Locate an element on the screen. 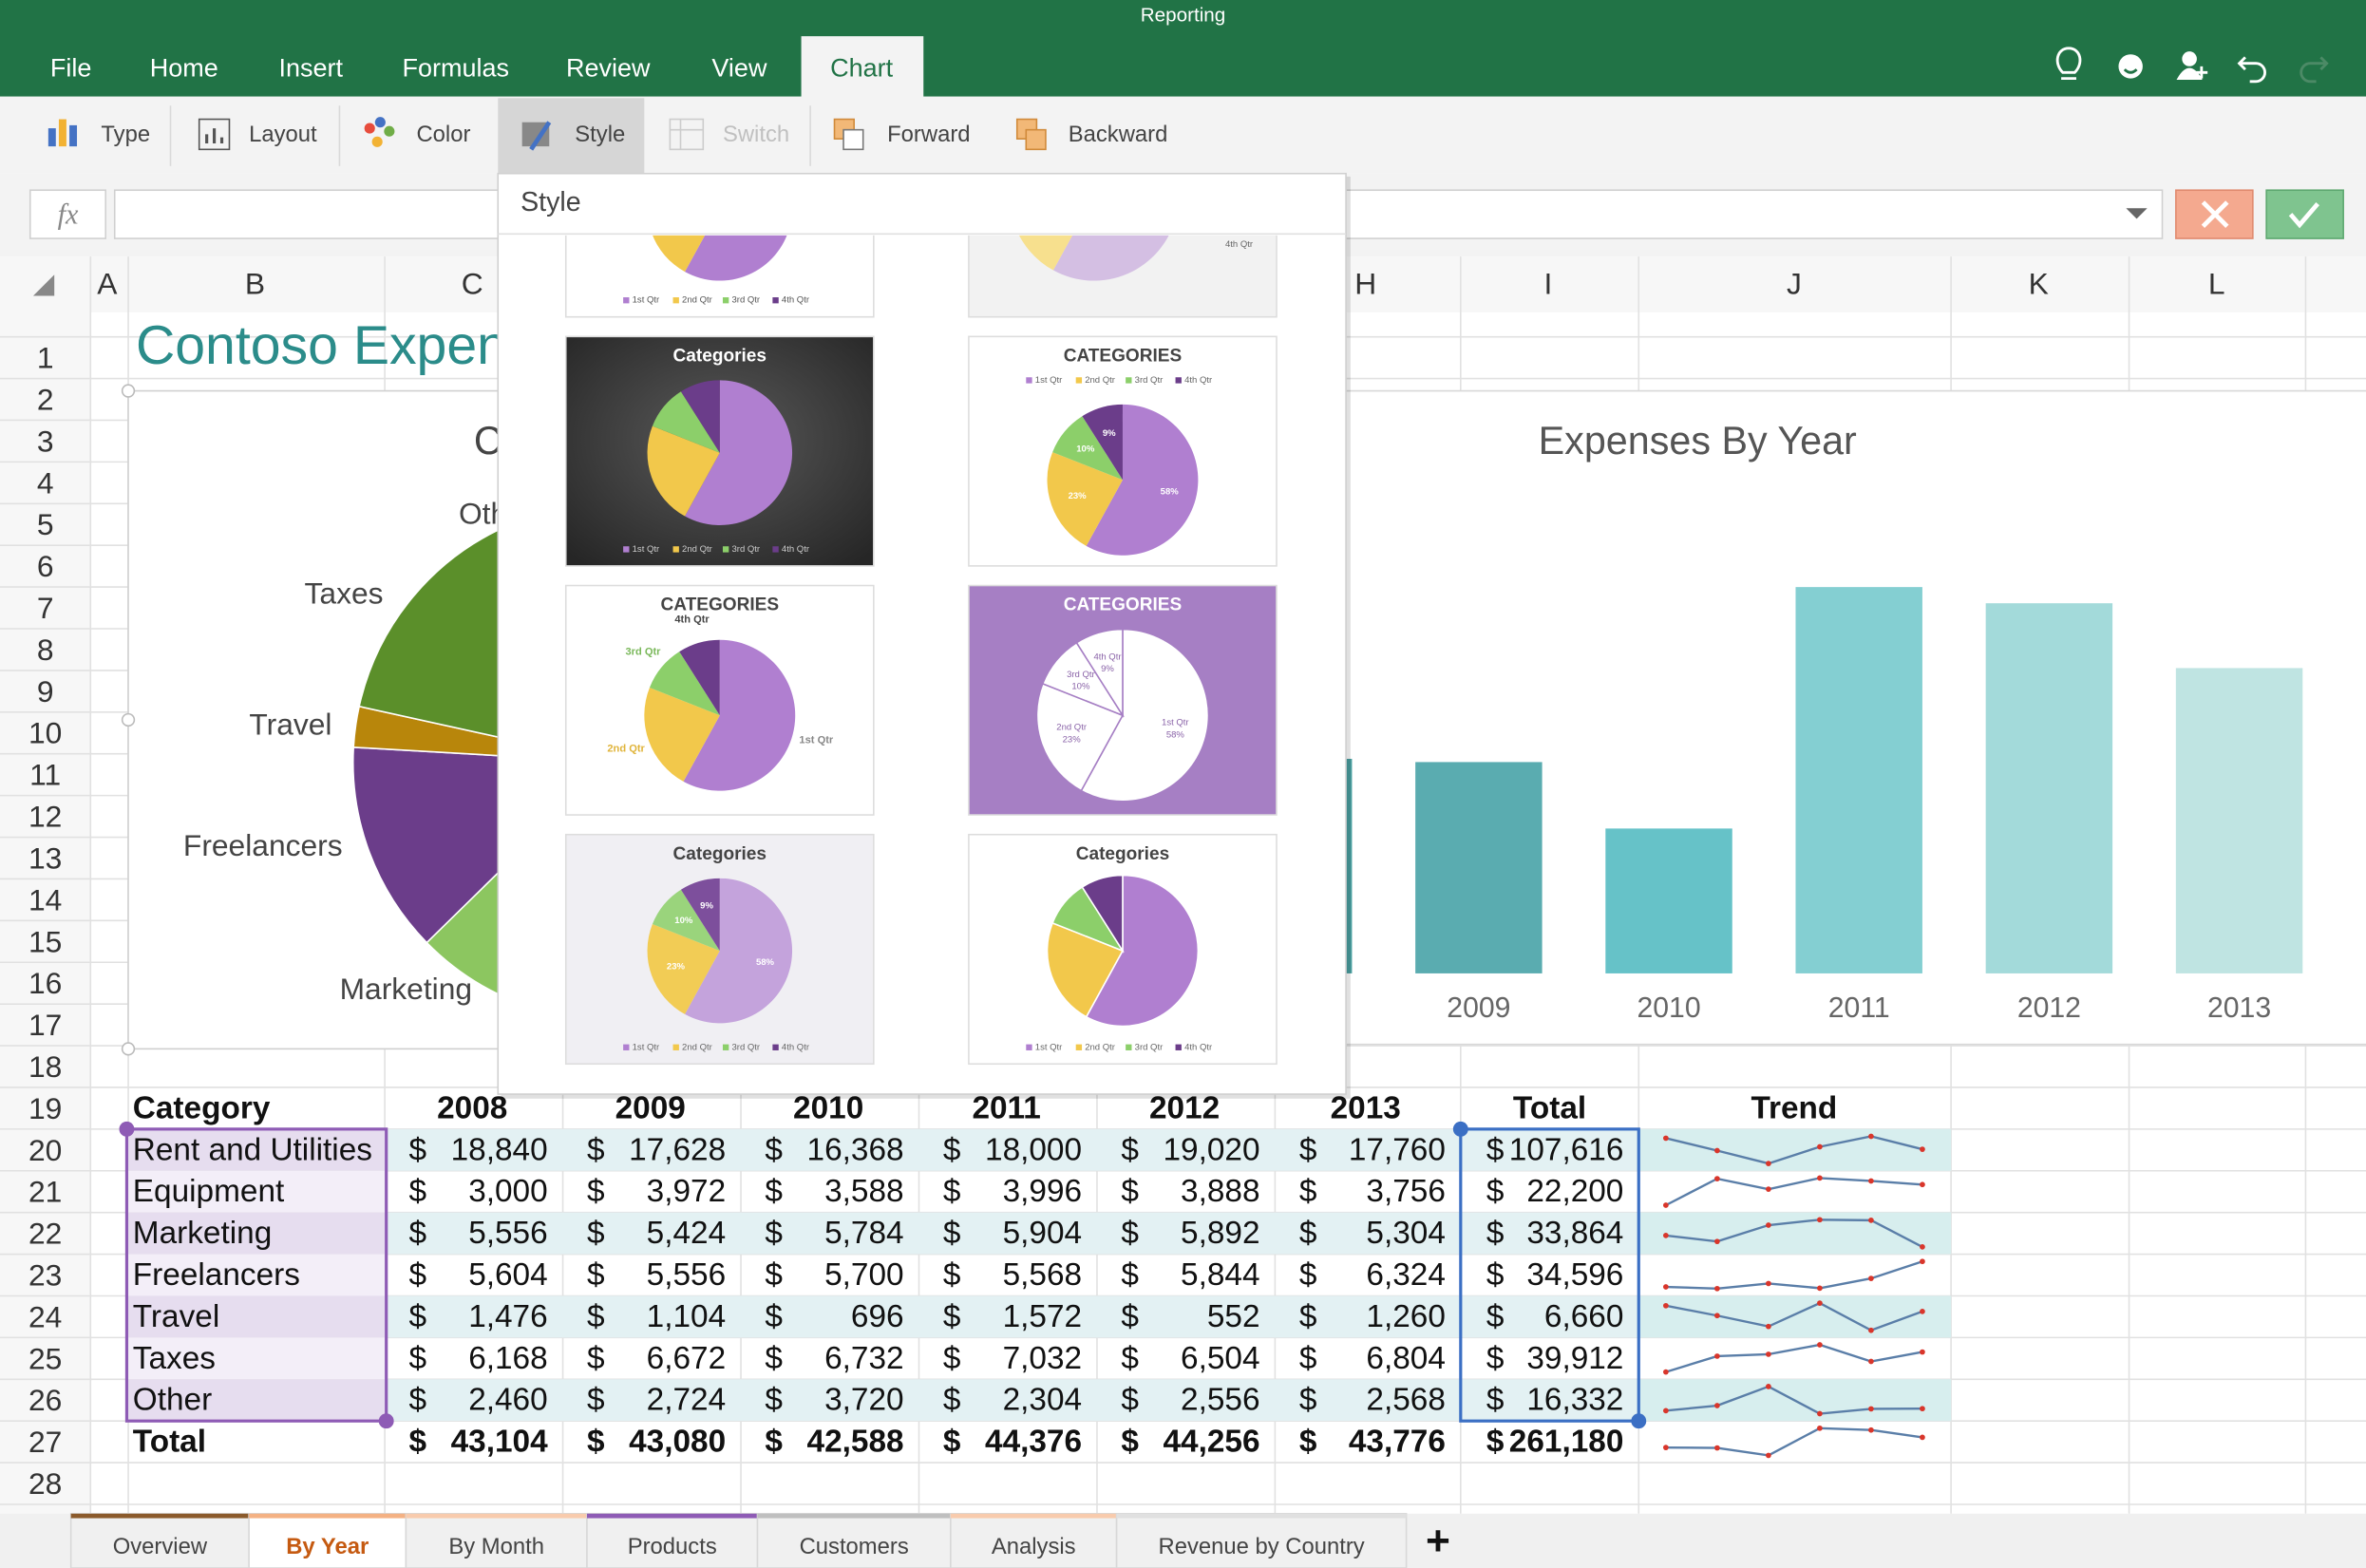 This screenshot has width=2366, height=1568. row-header: 10 is located at coordinates (45, 733).